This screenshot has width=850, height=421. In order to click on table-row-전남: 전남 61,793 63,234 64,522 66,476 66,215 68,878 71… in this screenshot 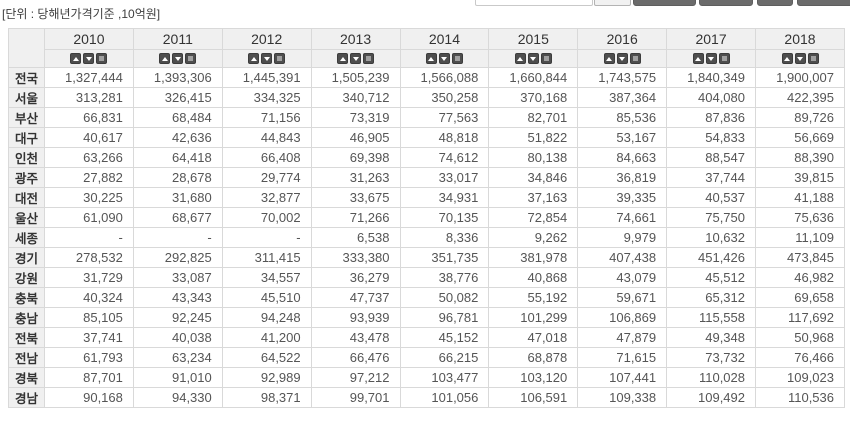, I will do `click(426, 357)`.